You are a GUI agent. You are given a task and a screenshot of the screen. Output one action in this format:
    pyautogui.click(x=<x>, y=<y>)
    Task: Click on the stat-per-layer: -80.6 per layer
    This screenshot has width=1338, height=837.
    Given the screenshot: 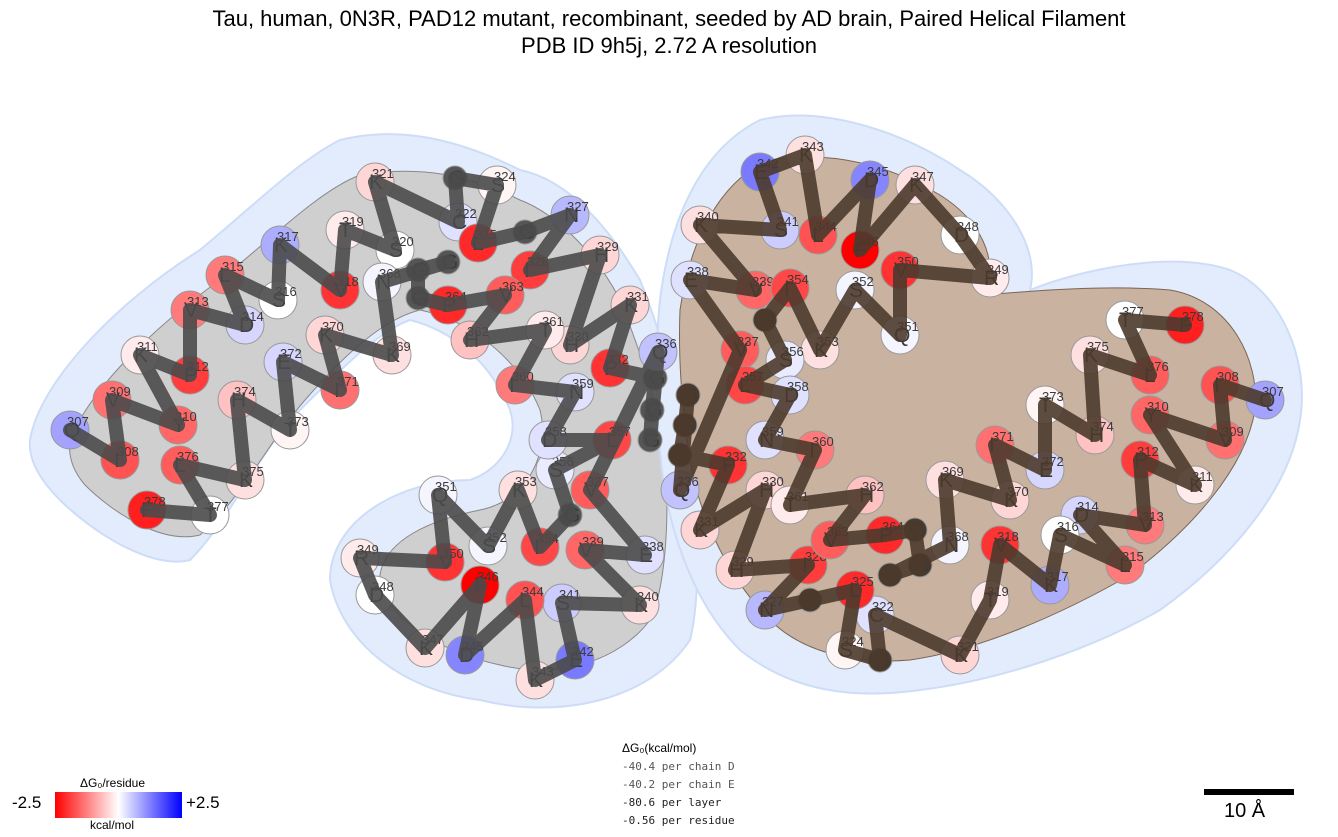 What is the action you would take?
    pyautogui.click(x=672, y=802)
    